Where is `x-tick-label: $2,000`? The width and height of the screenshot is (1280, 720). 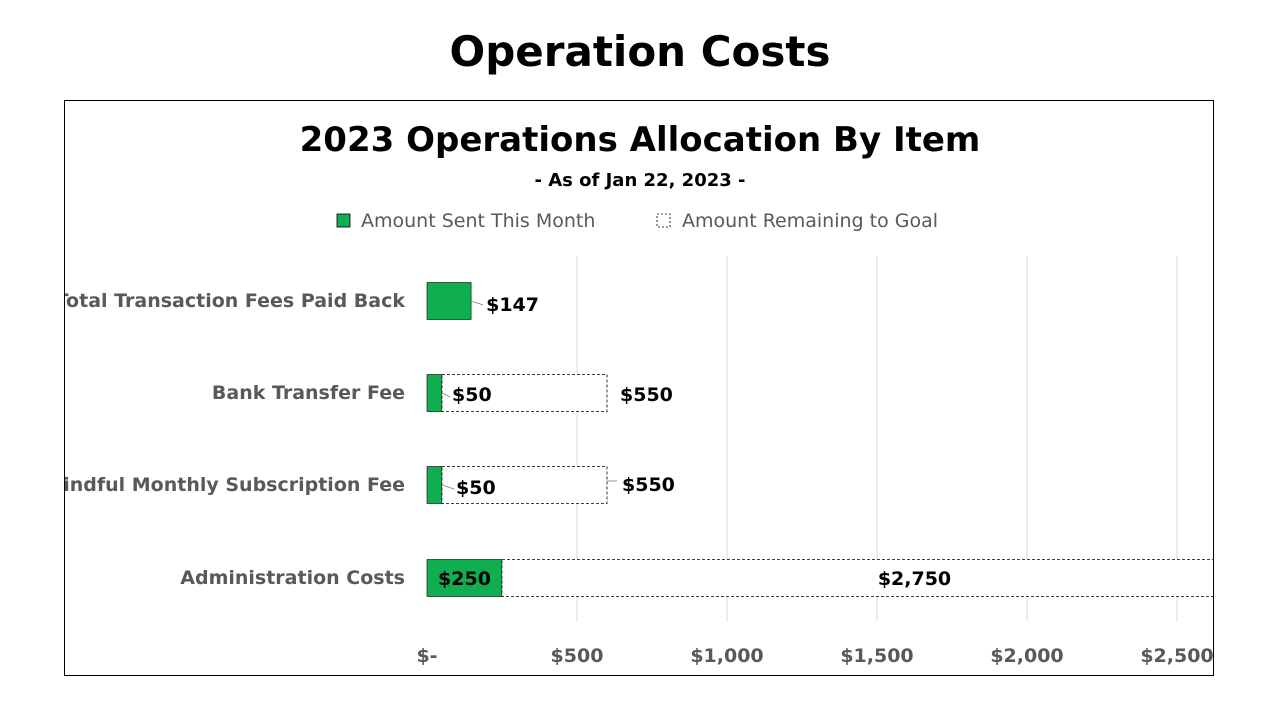 x-tick-label: $2,000 is located at coordinates (1026, 656).